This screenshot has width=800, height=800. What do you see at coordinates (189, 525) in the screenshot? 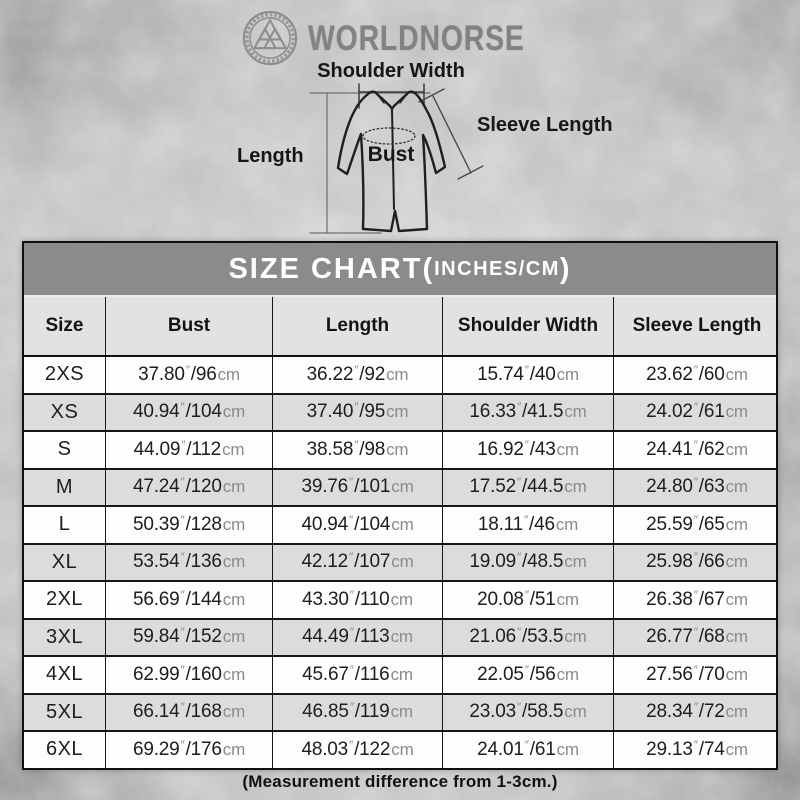
I see `measure-cell: 50.39 ″/128 cm` at bounding box center [189, 525].